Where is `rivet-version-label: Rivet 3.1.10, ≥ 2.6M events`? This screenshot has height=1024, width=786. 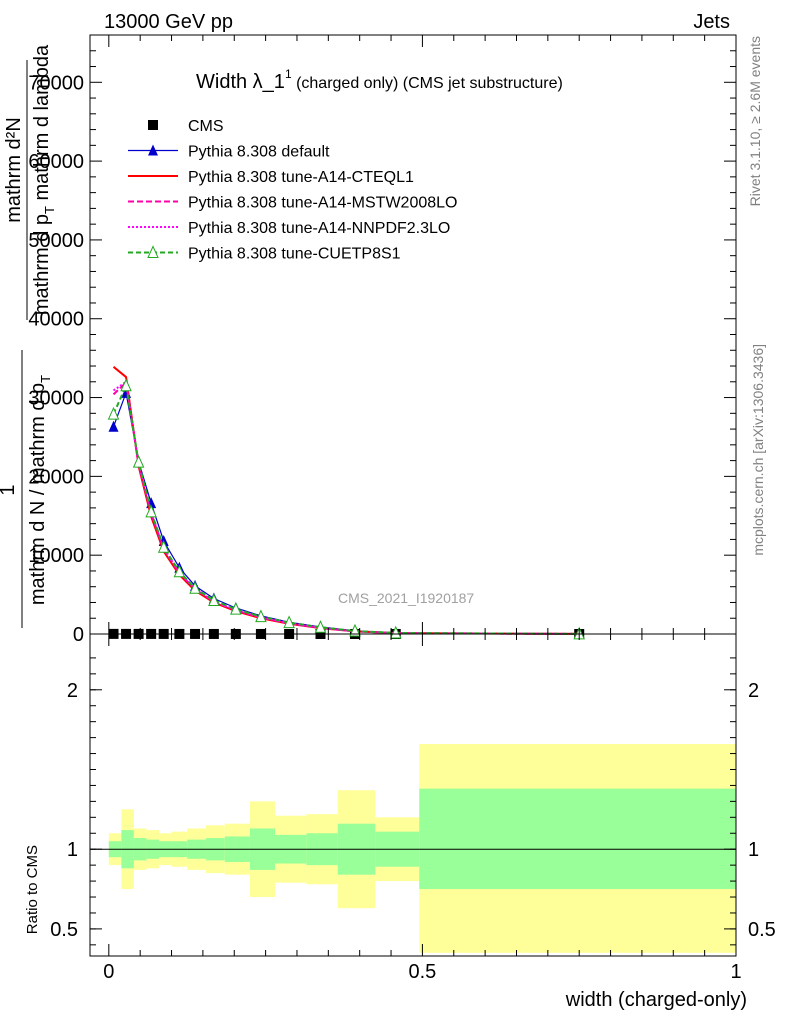 rivet-version-label: Rivet 3.1.10, ≥ 2.6M events is located at coordinates (755, 121).